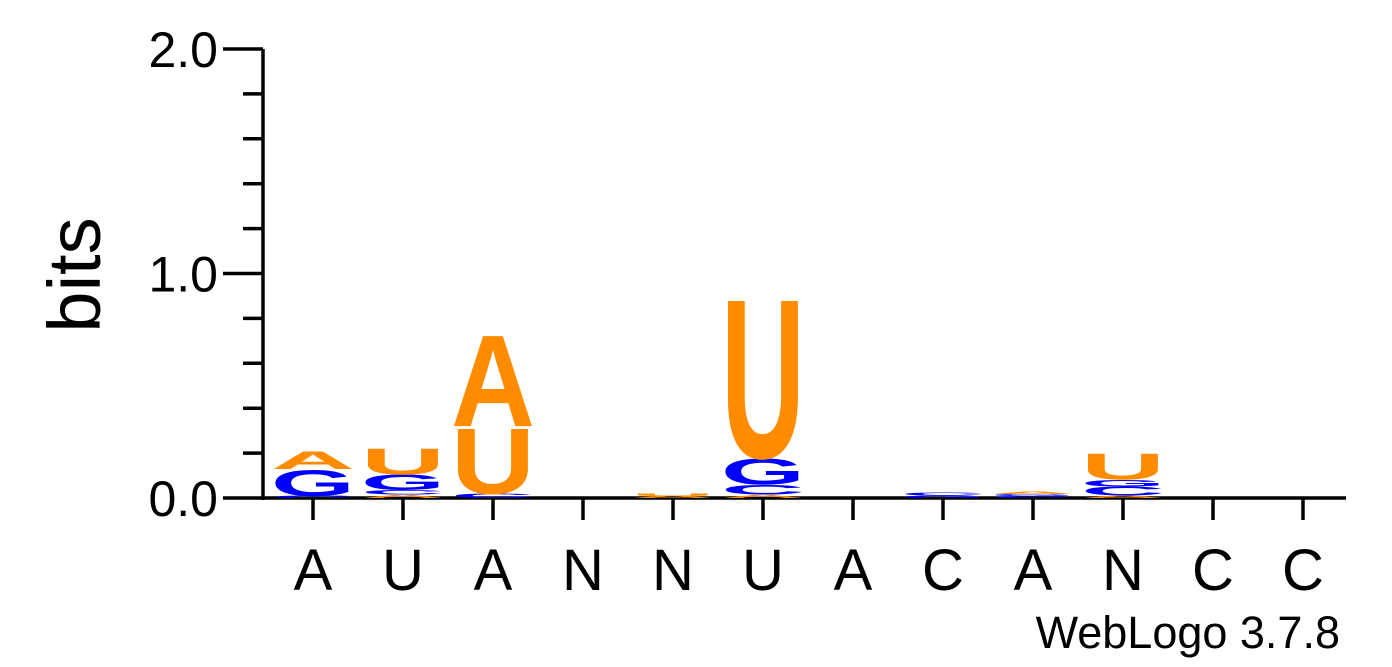 The height and width of the screenshot is (667, 1392). What do you see at coordinates (183, 275) in the screenshot?
I see `y-tick-label: 1.0` at bounding box center [183, 275].